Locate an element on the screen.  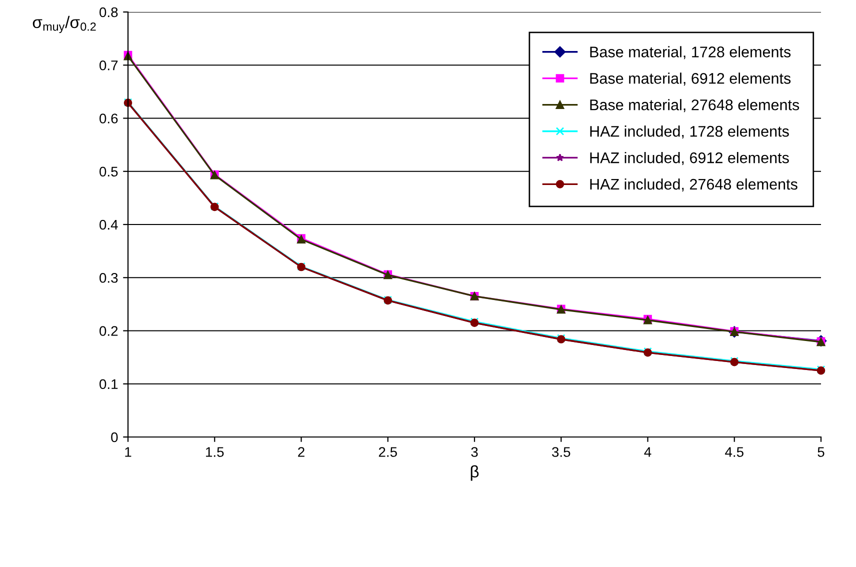
y-tick-label: 0.8 is located at coordinates (109, 12).